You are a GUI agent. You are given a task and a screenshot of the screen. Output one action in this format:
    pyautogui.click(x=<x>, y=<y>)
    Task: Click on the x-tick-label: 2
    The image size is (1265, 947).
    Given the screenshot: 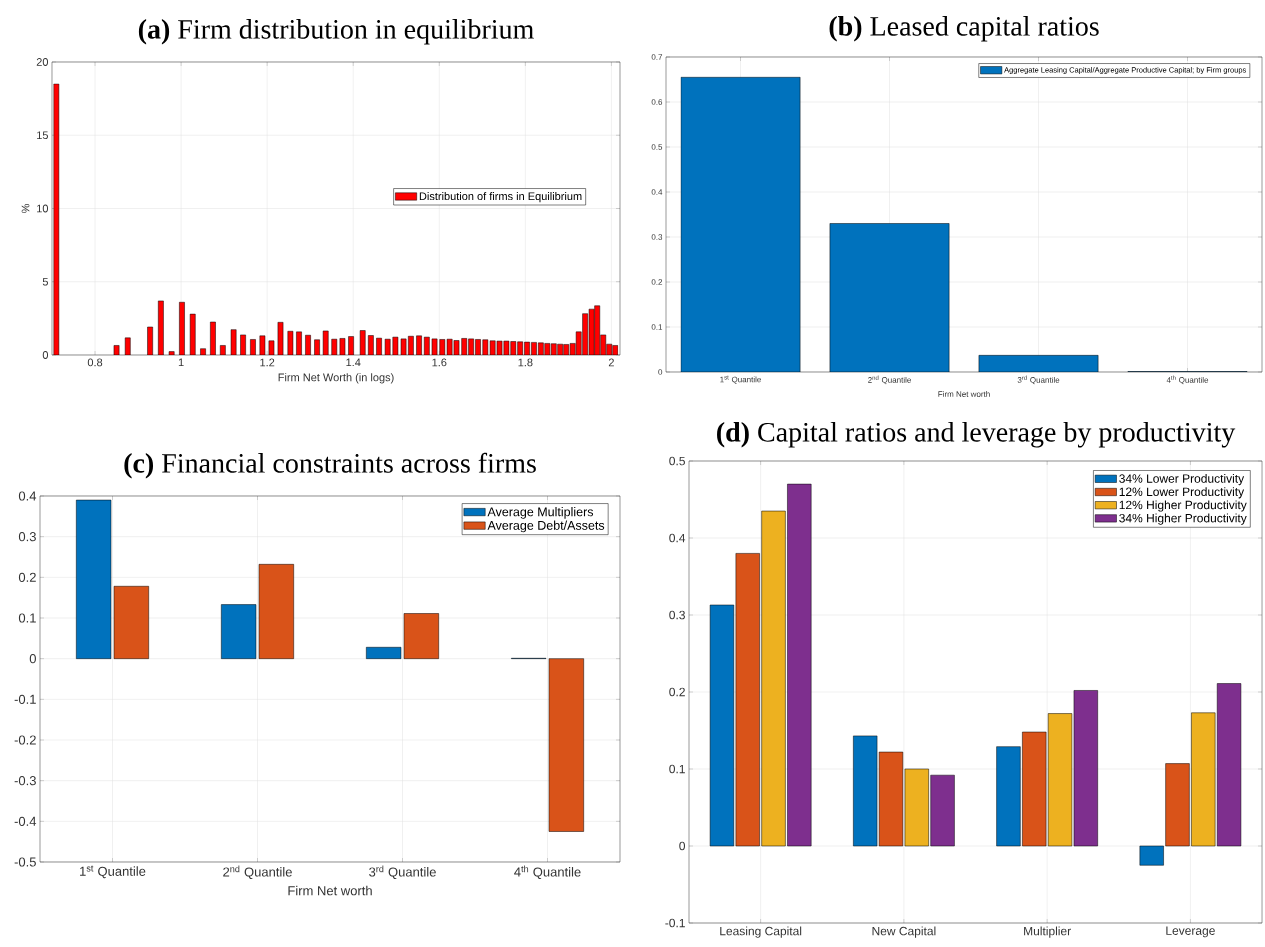 What is the action you would take?
    pyautogui.click(x=611, y=362)
    